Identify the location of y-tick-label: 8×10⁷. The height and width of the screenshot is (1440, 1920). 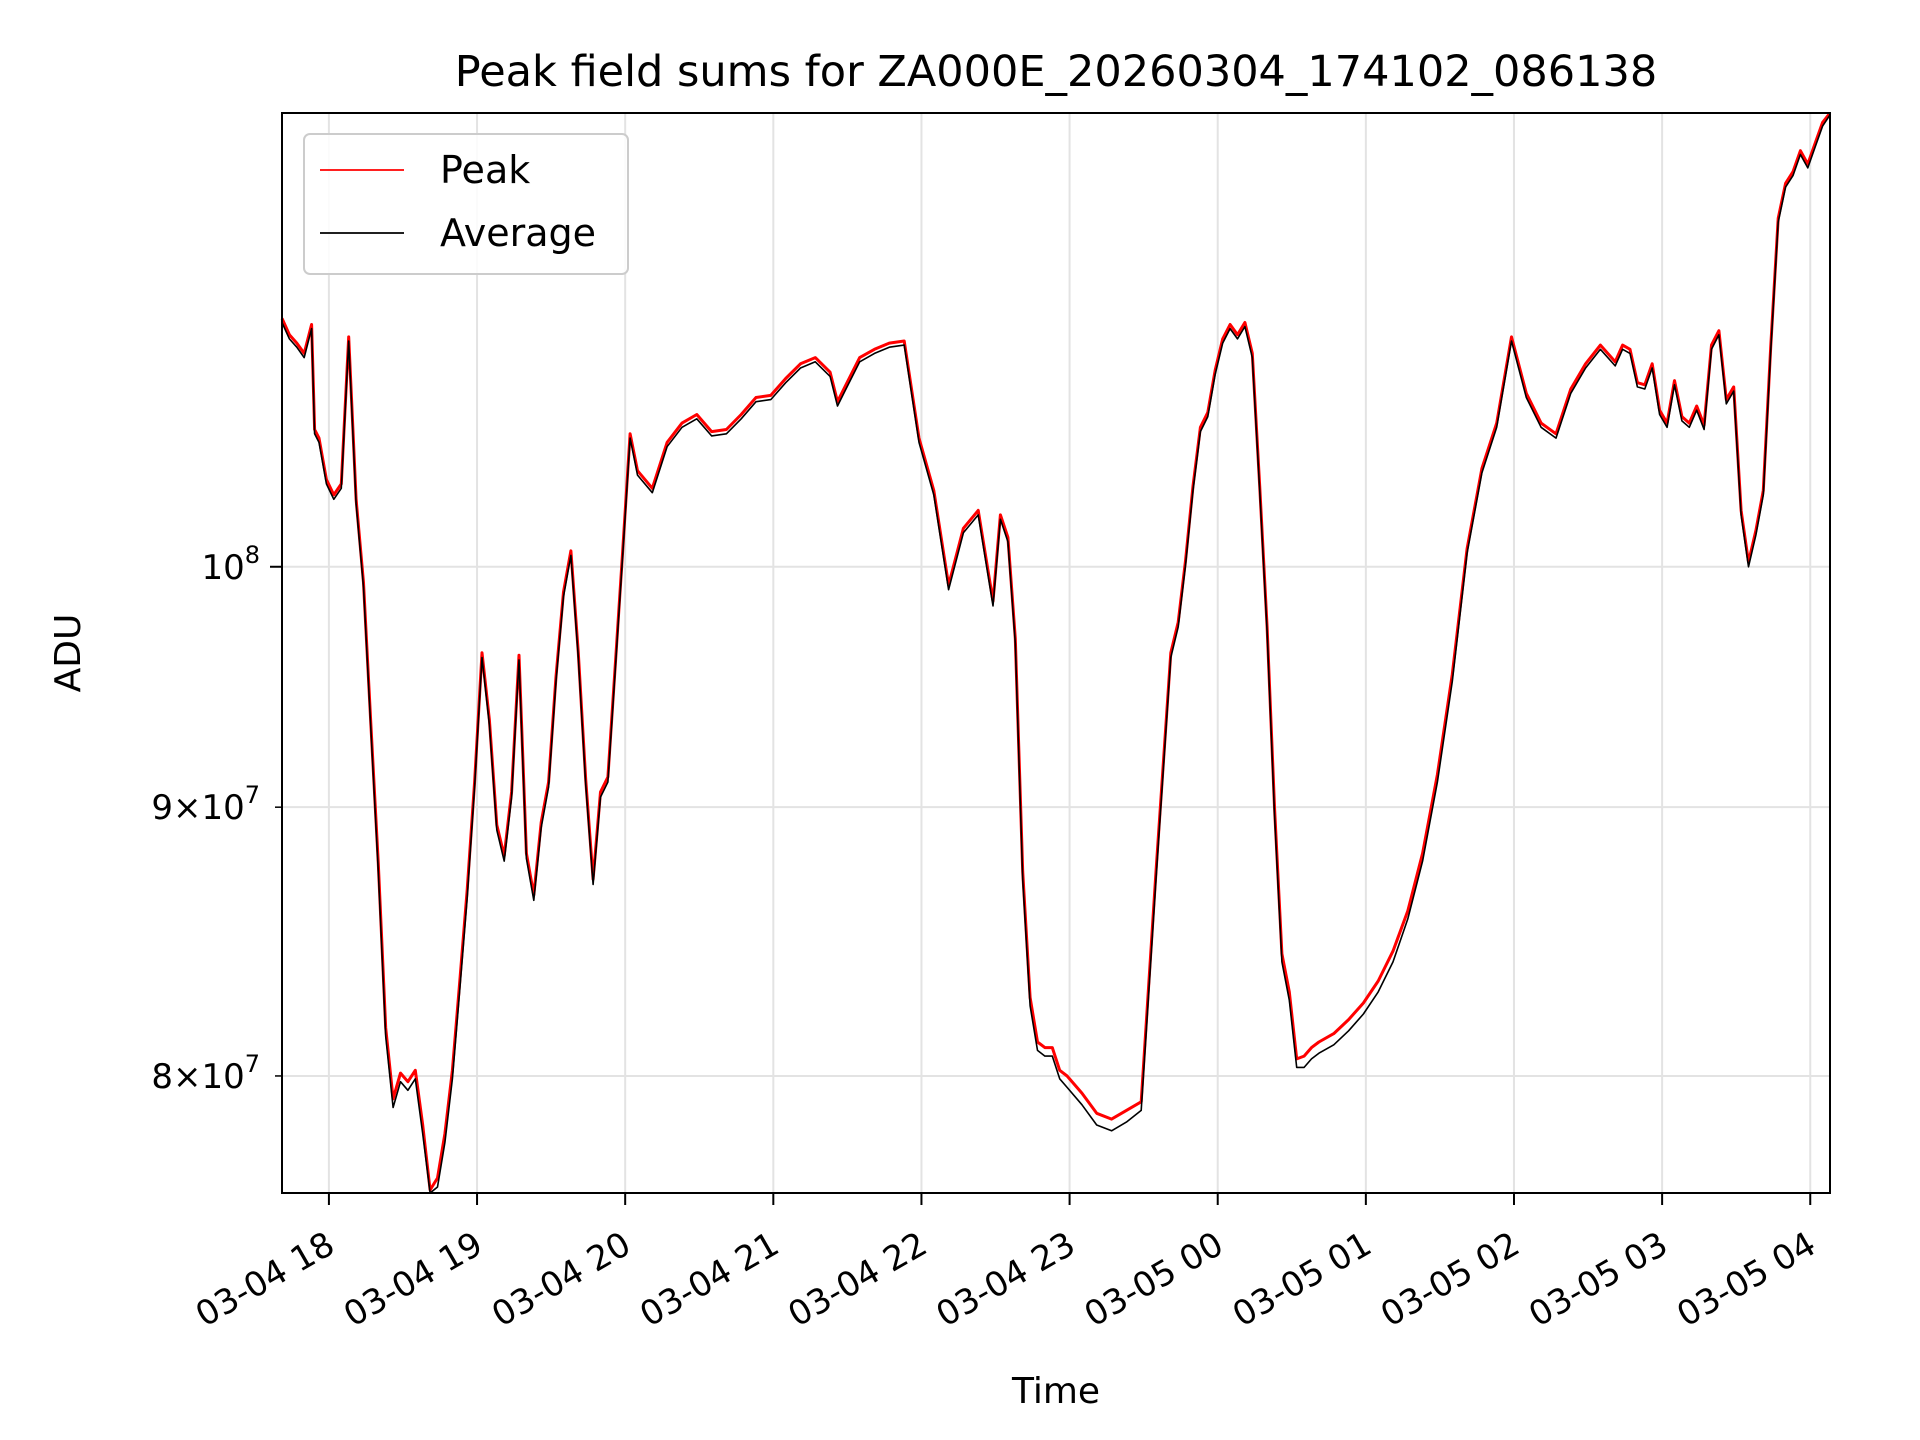
(205, 1073).